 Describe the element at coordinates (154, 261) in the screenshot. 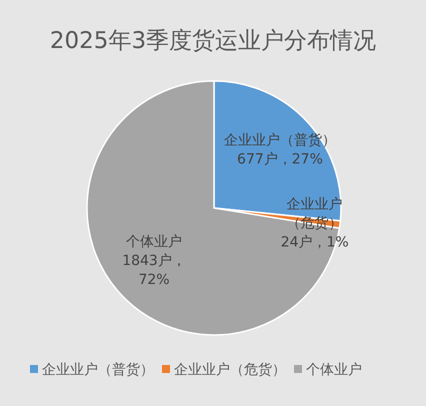

I see `data-label: 个体业户1843户，72%` at that location.